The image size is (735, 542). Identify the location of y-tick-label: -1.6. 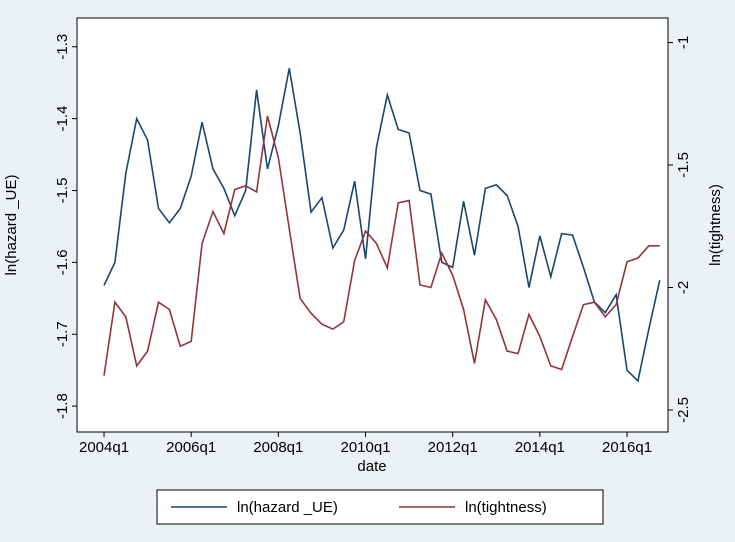
(62, 262).